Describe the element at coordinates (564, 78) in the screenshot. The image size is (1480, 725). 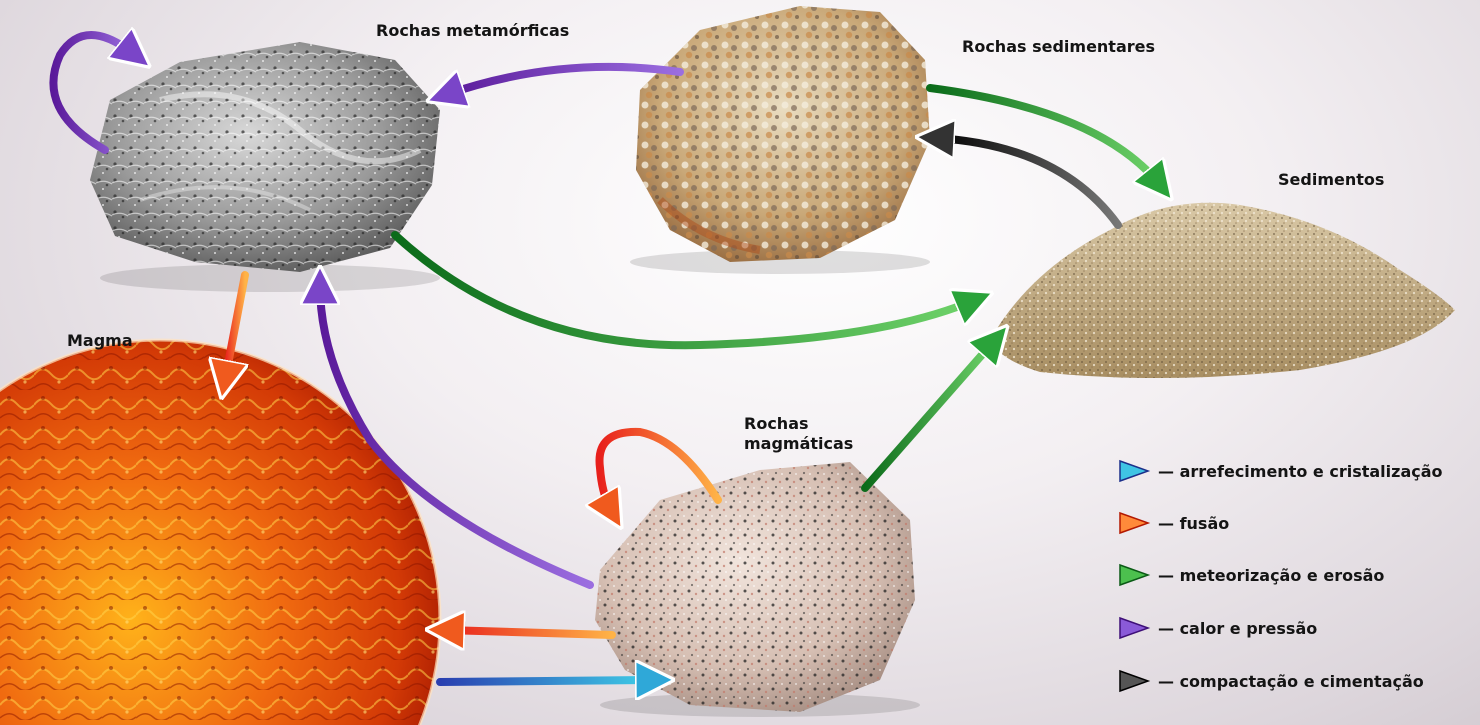
I see `arrow-sedimentary-to-metamorphic` at that location.